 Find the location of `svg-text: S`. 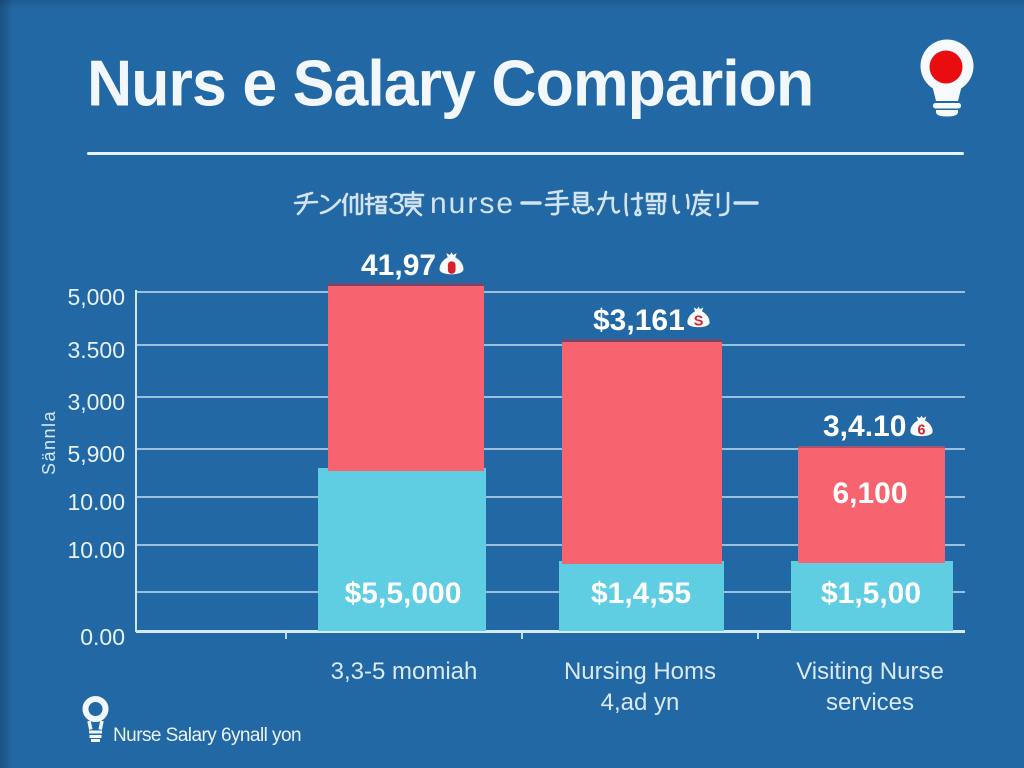

svg-text: S is located at coordinates (699, 322).